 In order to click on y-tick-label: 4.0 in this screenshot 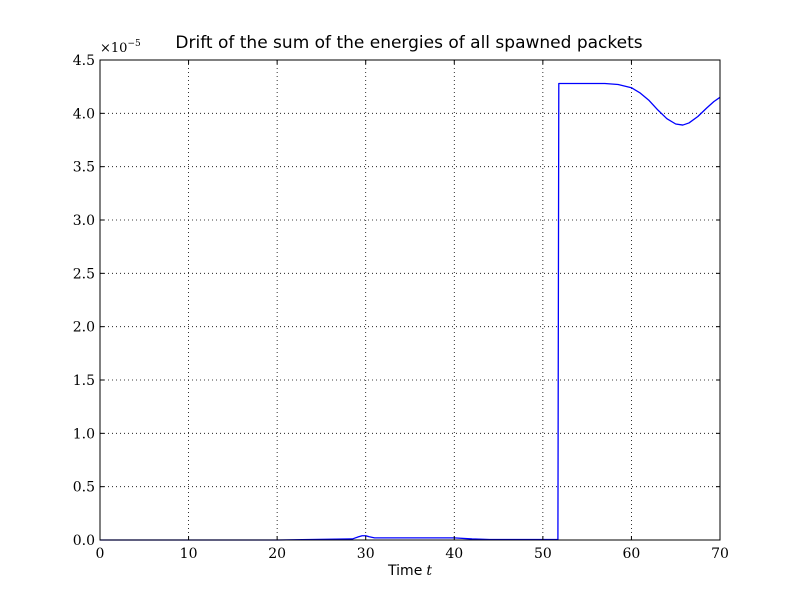, I will do `click(84, 114)`.